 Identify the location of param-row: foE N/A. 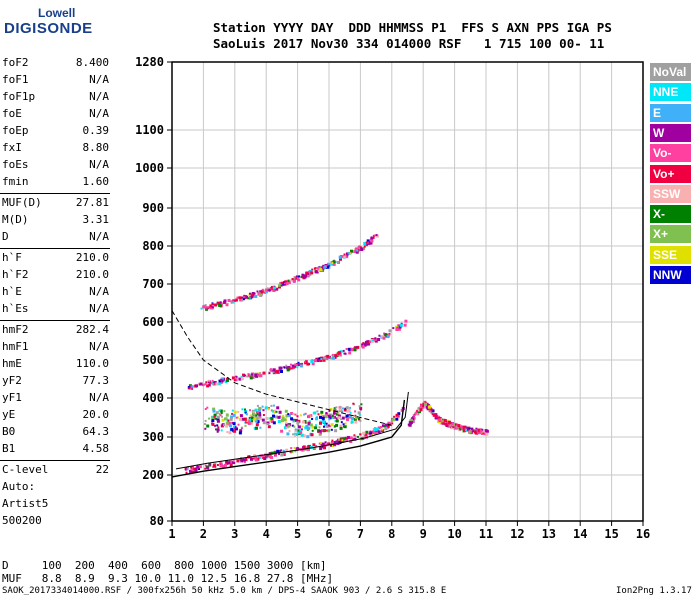
(55, 115).